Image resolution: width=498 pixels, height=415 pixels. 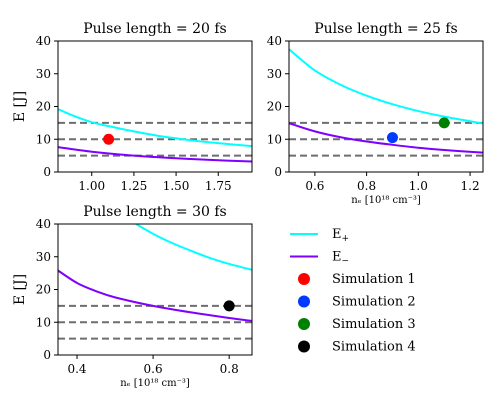 I want to click on x-tick-label: 1.2, so click(x=470, y=186).